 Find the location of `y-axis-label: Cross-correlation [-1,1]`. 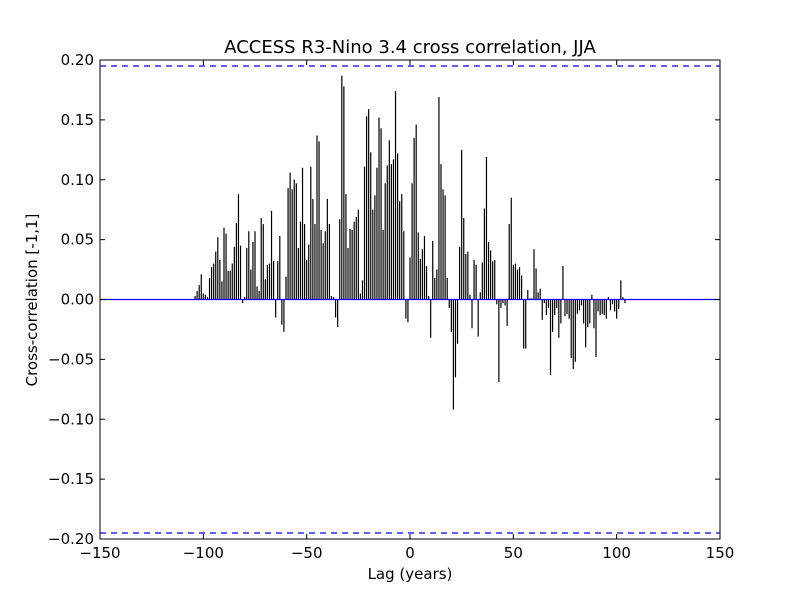

y-axis-label: Cross-correlation [-1,1] is located at coordinates (32, 300).